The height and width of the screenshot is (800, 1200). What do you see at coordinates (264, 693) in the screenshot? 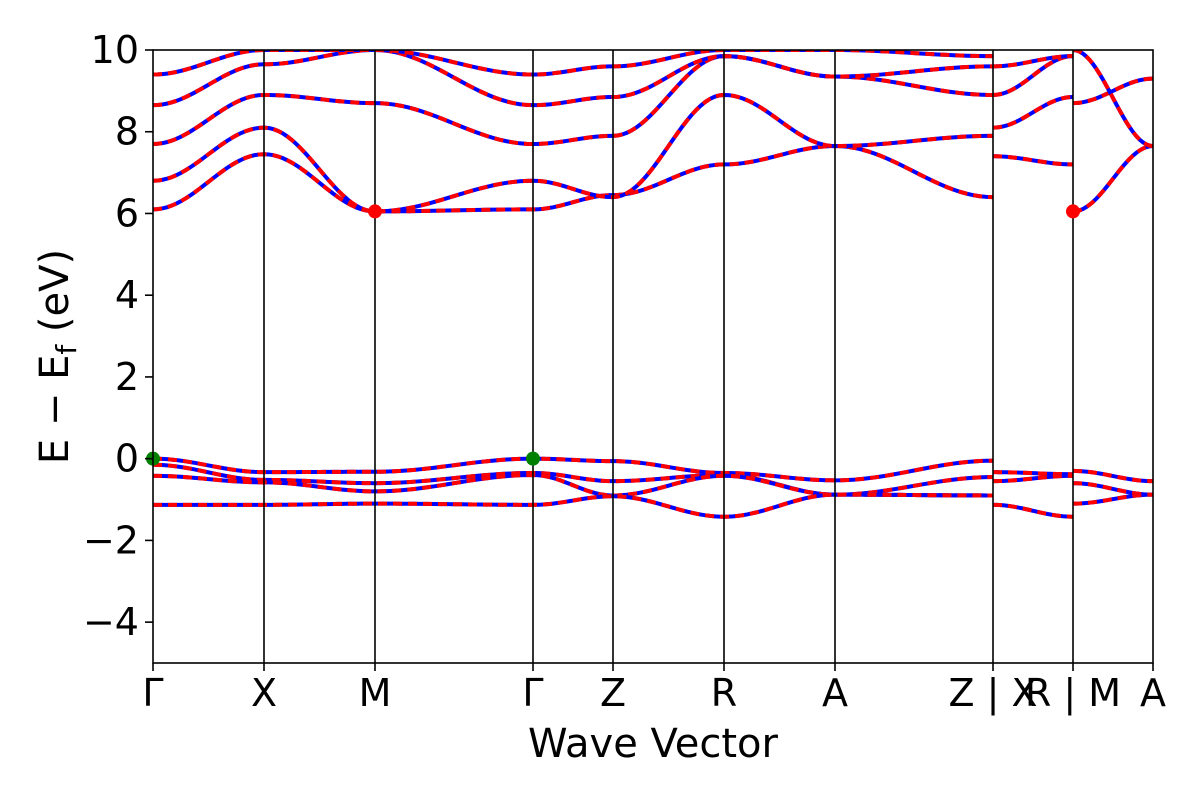
I see `x-tick-label: X` at bounding box center [264, 693].